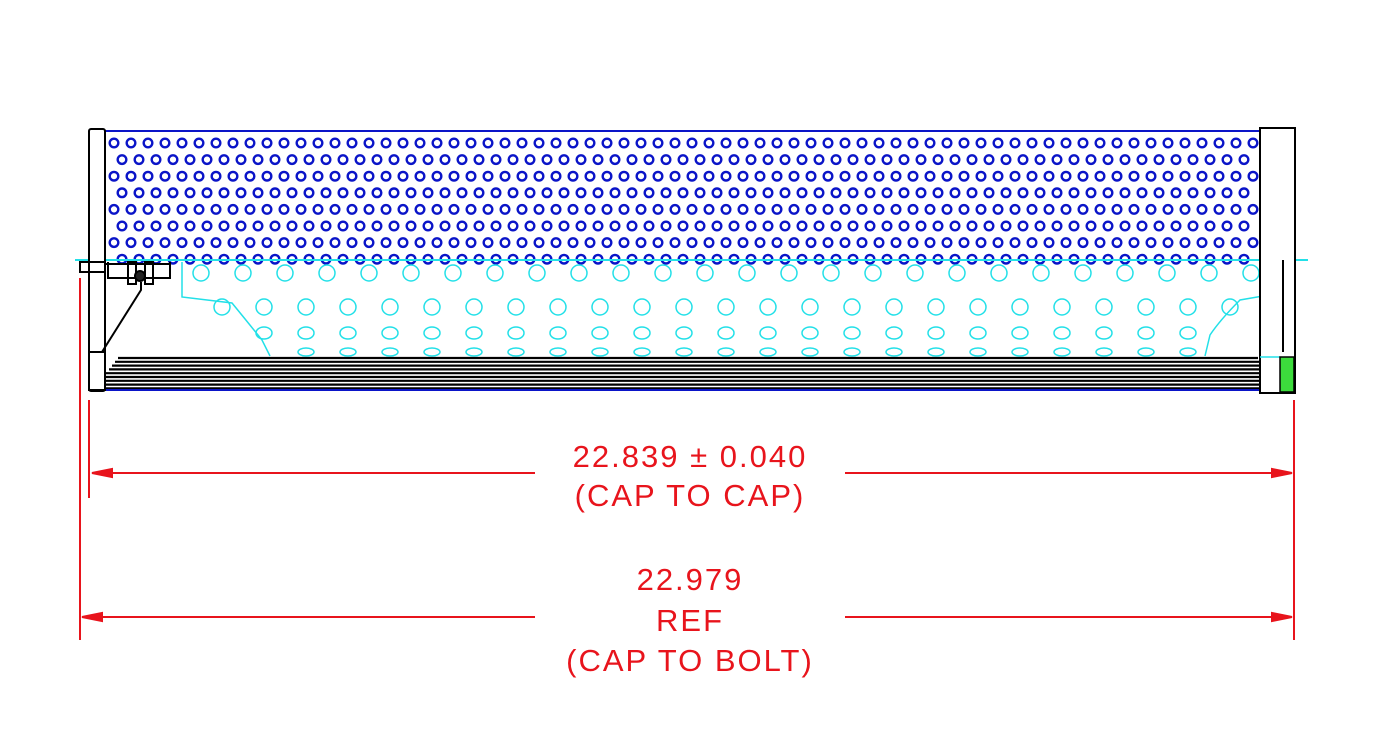 The width and height of the screenshot is (1375, 753). What do you see at coordinates (97, 371) in the screenshot?
I see `left-cap-seat` at bounding box center [97, 371].